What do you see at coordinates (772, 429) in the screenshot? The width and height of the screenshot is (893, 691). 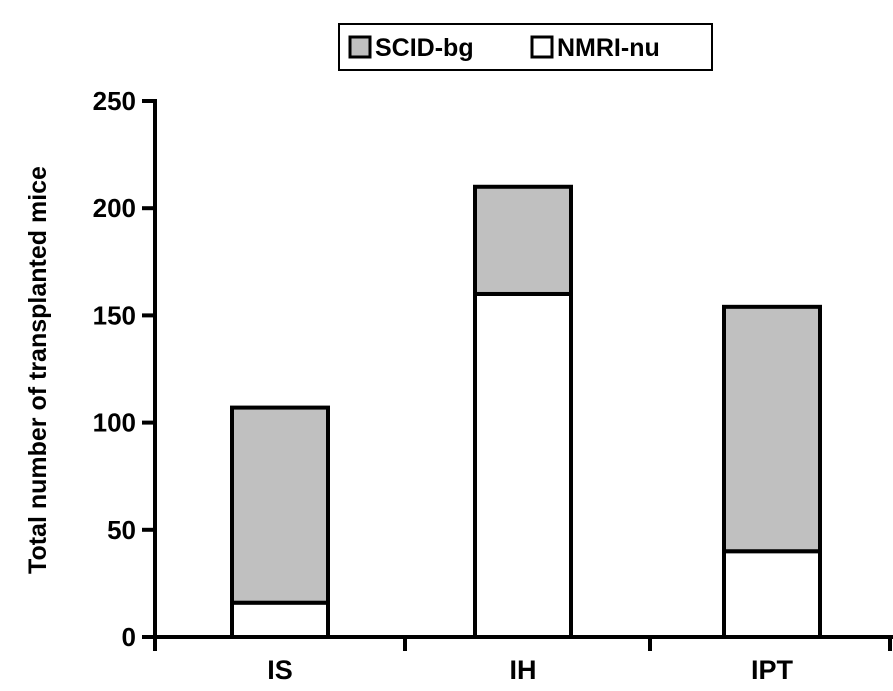 I see `bar-ipt-scid-bg` at bounding box center [772, 429].